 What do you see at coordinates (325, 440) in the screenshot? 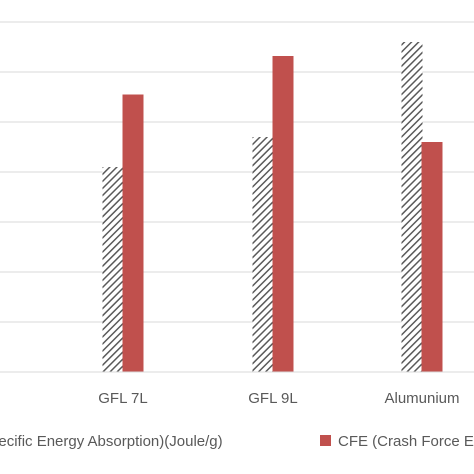
I see `legend-swatch-cfe` at bounding box center [325, 440].